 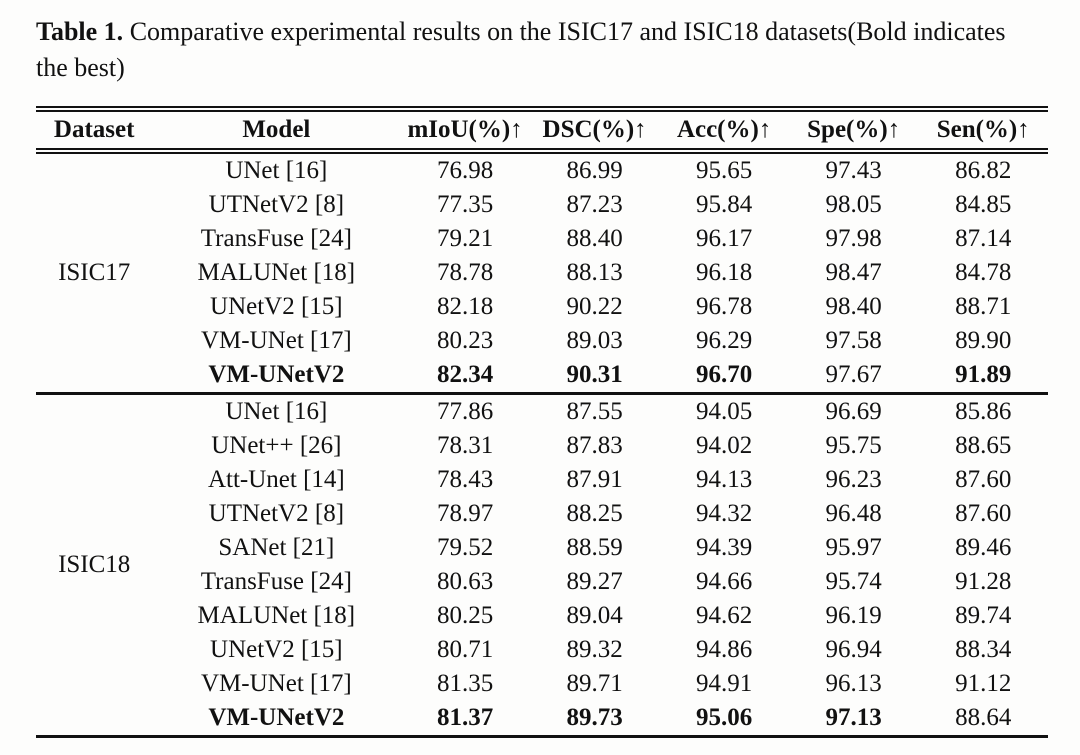 What do you see at coordinates (983, 272) in the screenshot?
I see `metric-cell: 84.78` at bounding box center [983, 272].